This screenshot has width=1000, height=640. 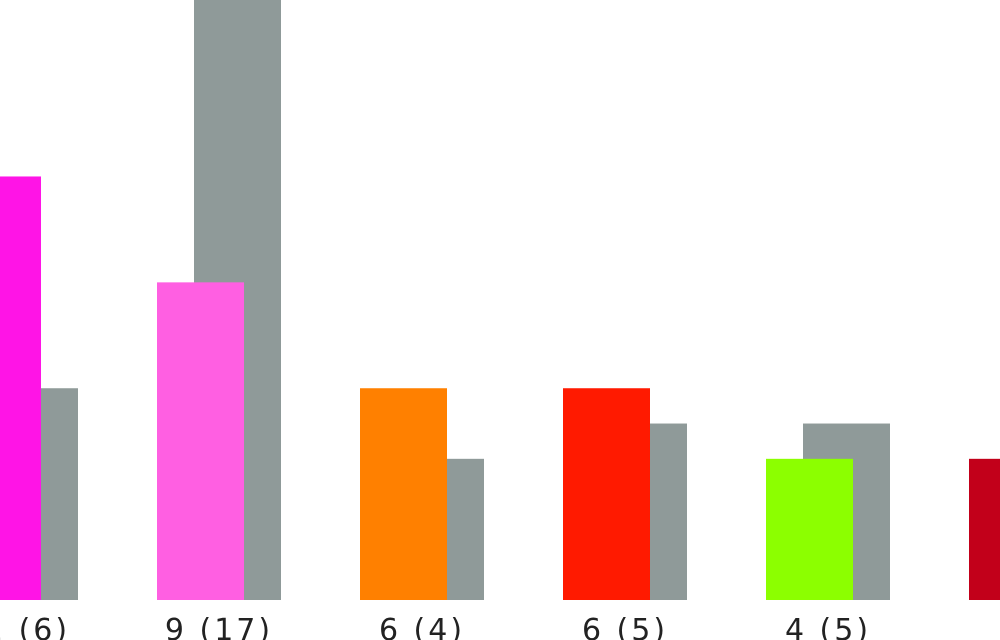 I want to click on bar-label: 6 (4), so click(x=422, y=626).